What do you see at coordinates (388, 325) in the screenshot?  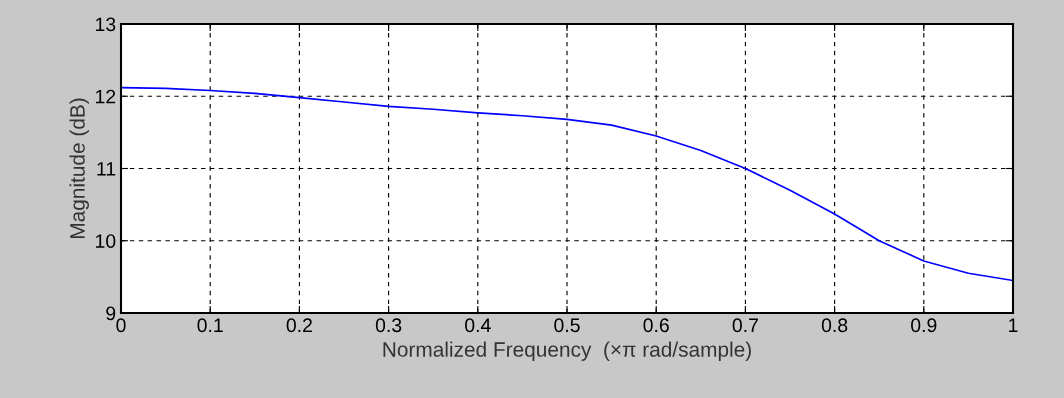 I see `x-tick-label: 0.3` at bounding box center [388, 325].